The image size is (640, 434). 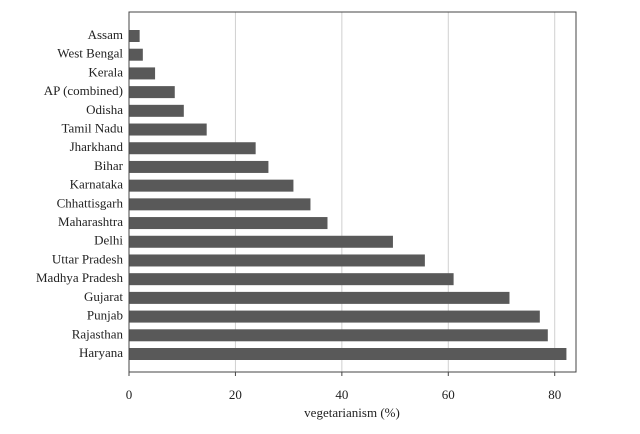 What do you see at coordinates (109, 165) in the screenshot?
I see `y-tick-label: Bihar` at bounding box center [109, 165].